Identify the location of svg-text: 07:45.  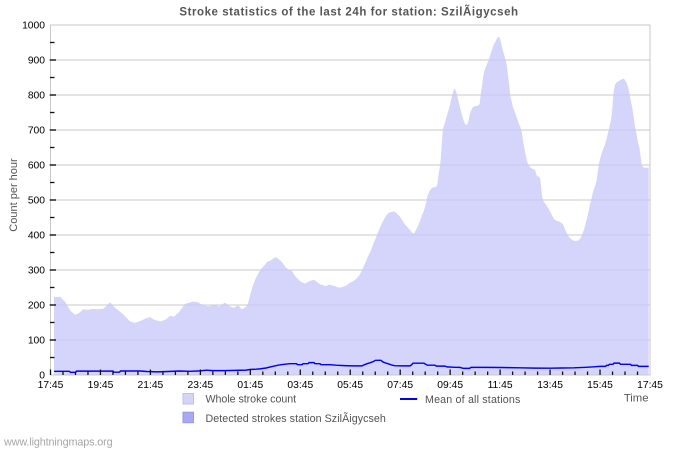
(400, 385).